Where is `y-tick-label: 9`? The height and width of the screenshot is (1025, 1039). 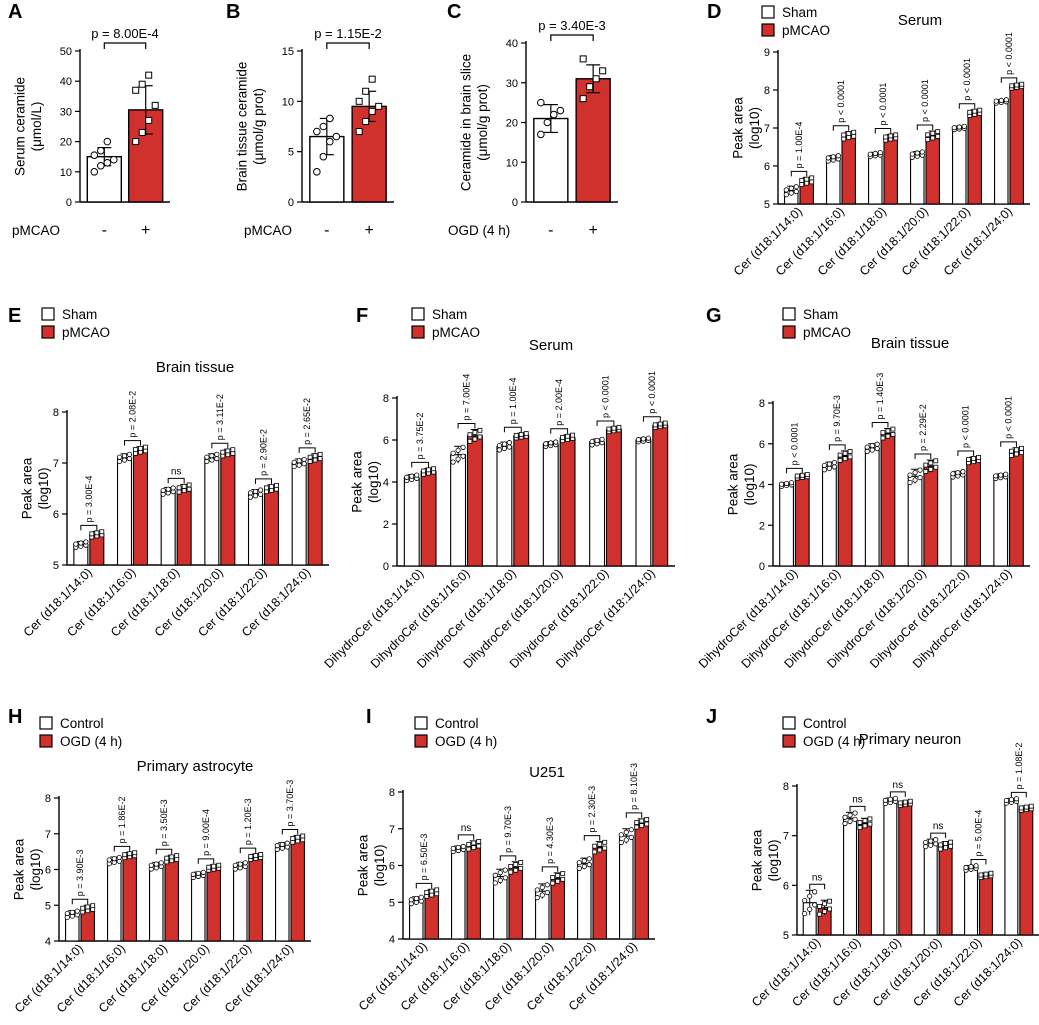
y-tick-label: 9 is located at coordinates (767, 53).